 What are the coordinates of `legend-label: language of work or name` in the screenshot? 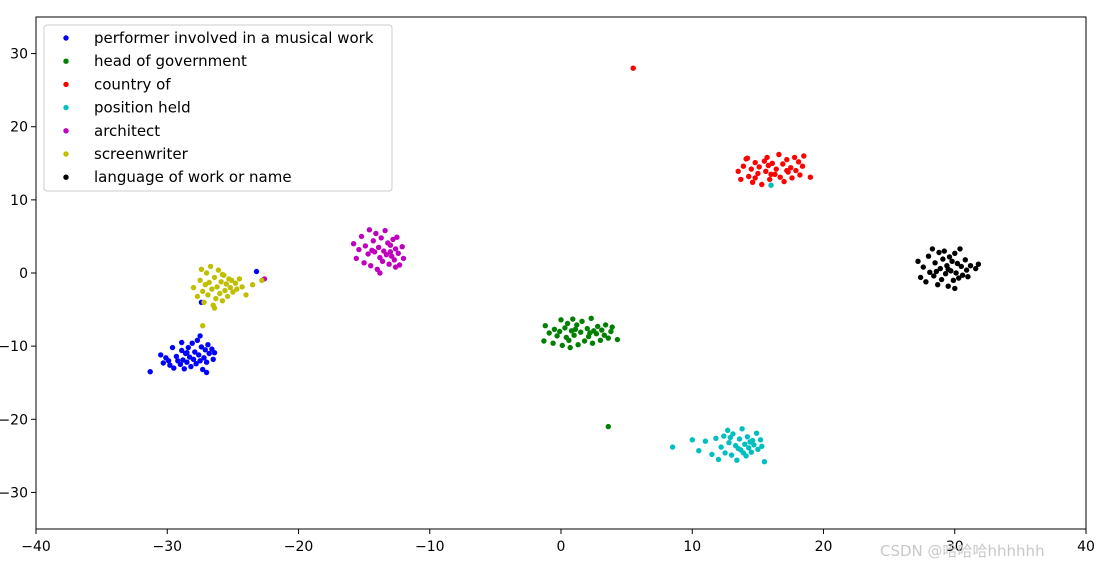 It's located at (193, 177).